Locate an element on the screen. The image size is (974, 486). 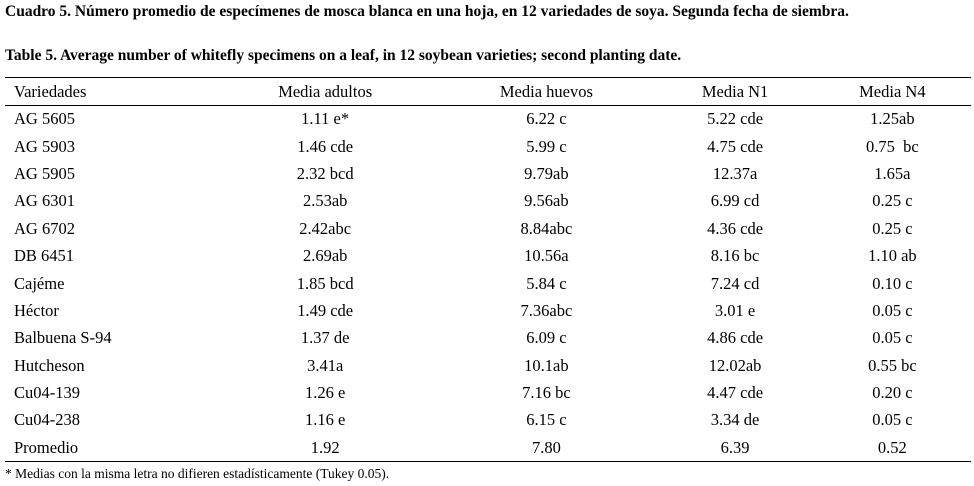
table-cell: 10.56a is located at coordinates (546, 256).